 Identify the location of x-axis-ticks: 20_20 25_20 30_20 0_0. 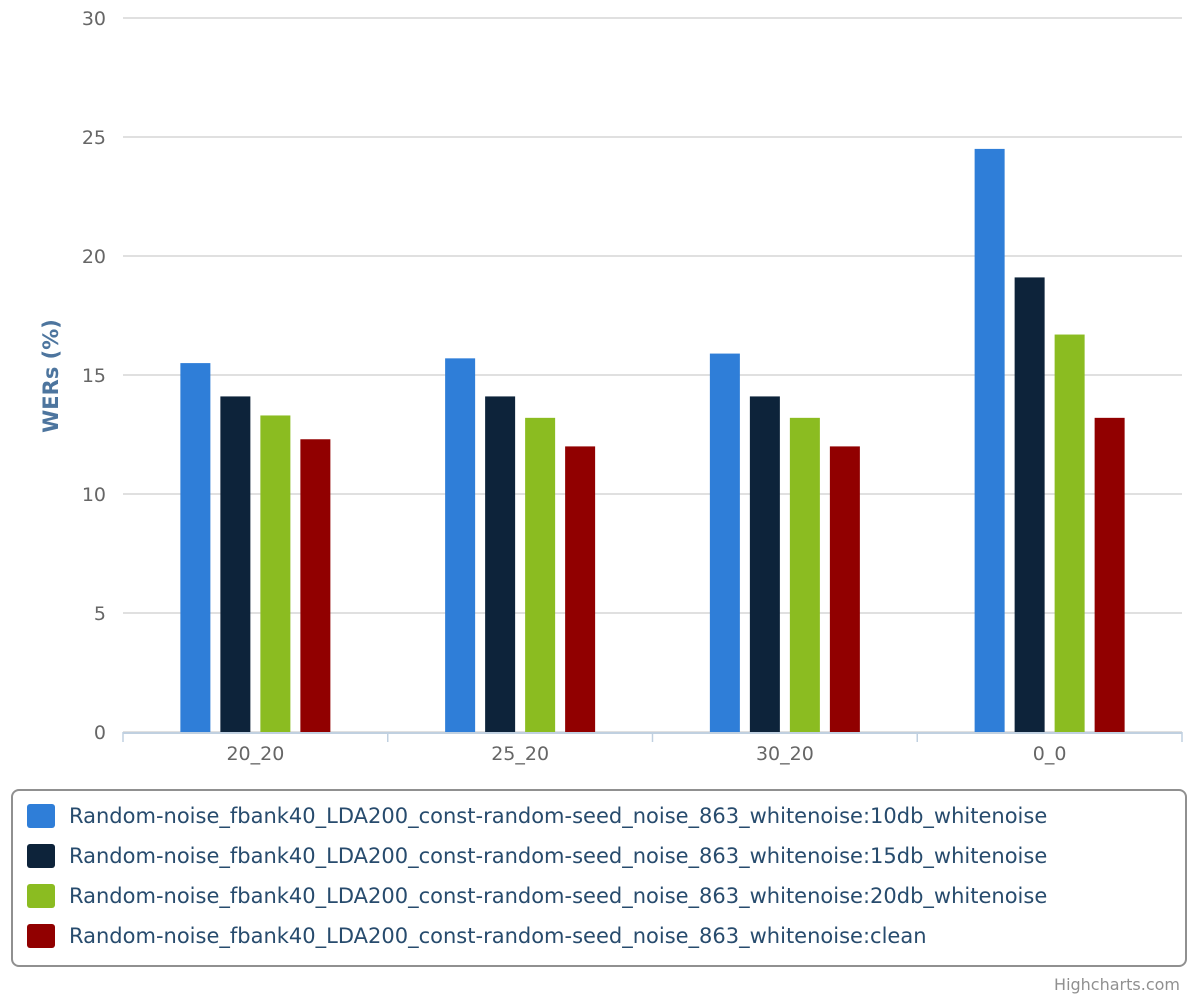
(646, 754).